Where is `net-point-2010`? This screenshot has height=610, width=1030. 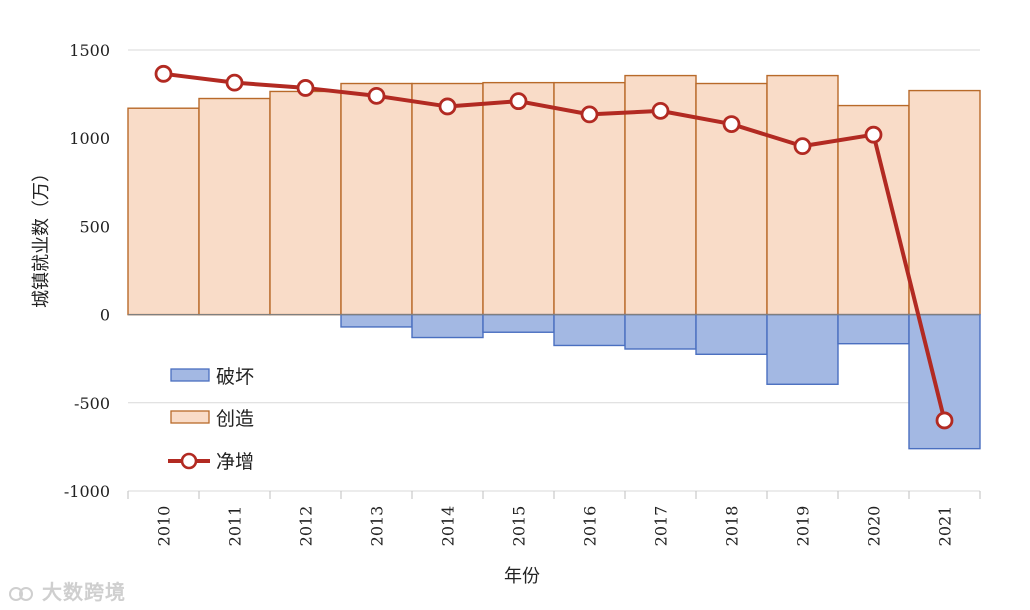
net-point-2010 is located at coordinates (163, 73).